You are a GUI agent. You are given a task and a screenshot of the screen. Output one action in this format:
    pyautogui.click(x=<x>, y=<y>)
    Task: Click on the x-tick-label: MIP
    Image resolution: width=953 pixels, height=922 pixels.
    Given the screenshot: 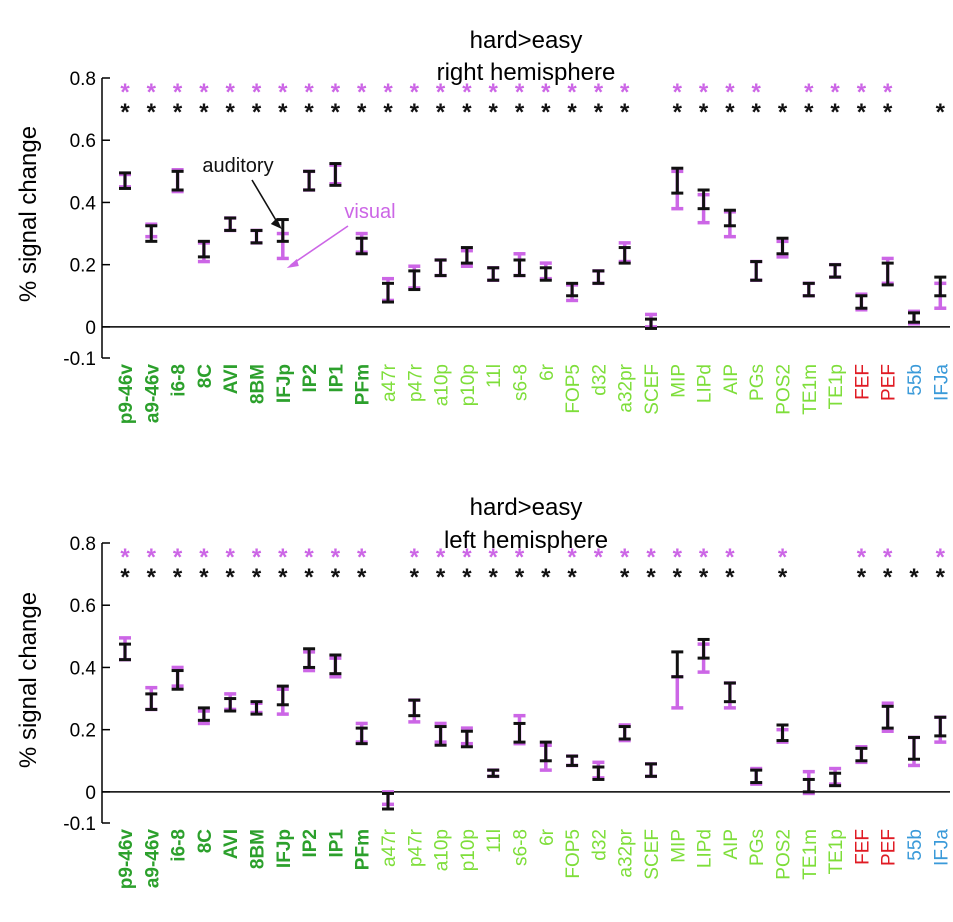 What is the action you would take?
    pyautogui.click(x=678, y=381)
    